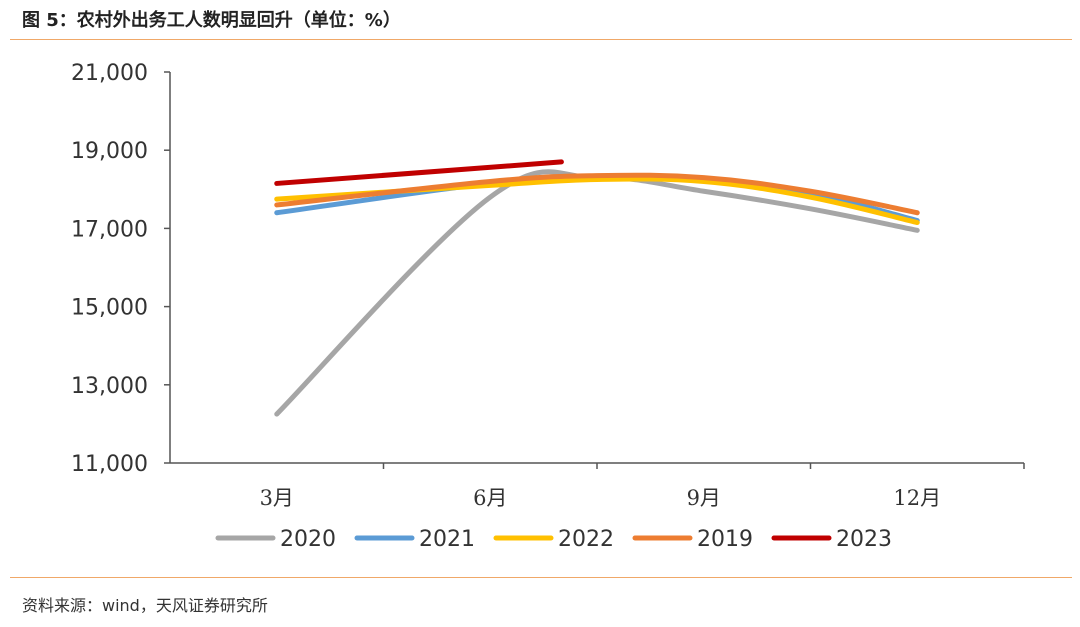  I want to click on legend-label-2020: 2020, so click(308, 539).